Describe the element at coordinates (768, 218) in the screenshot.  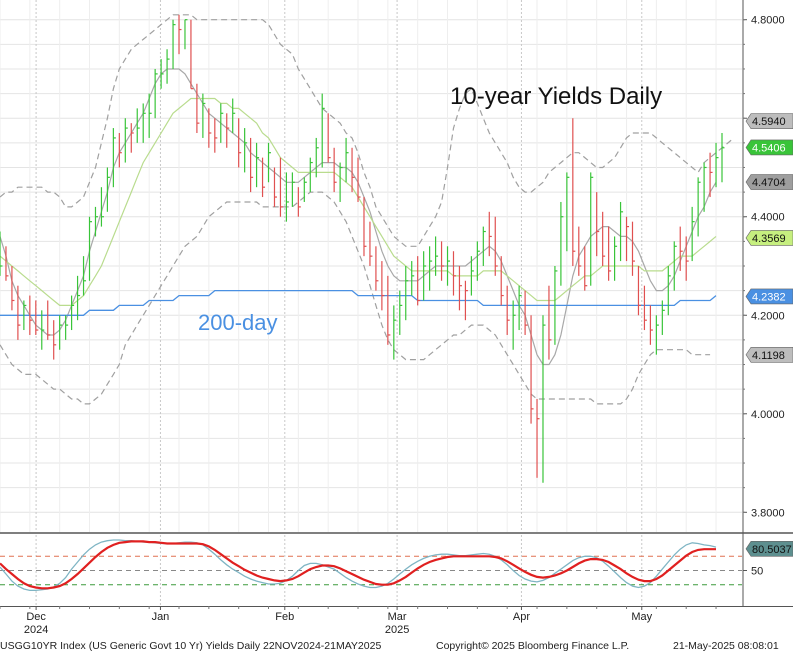
I see `y-tick-label: 4.4000` at that location.